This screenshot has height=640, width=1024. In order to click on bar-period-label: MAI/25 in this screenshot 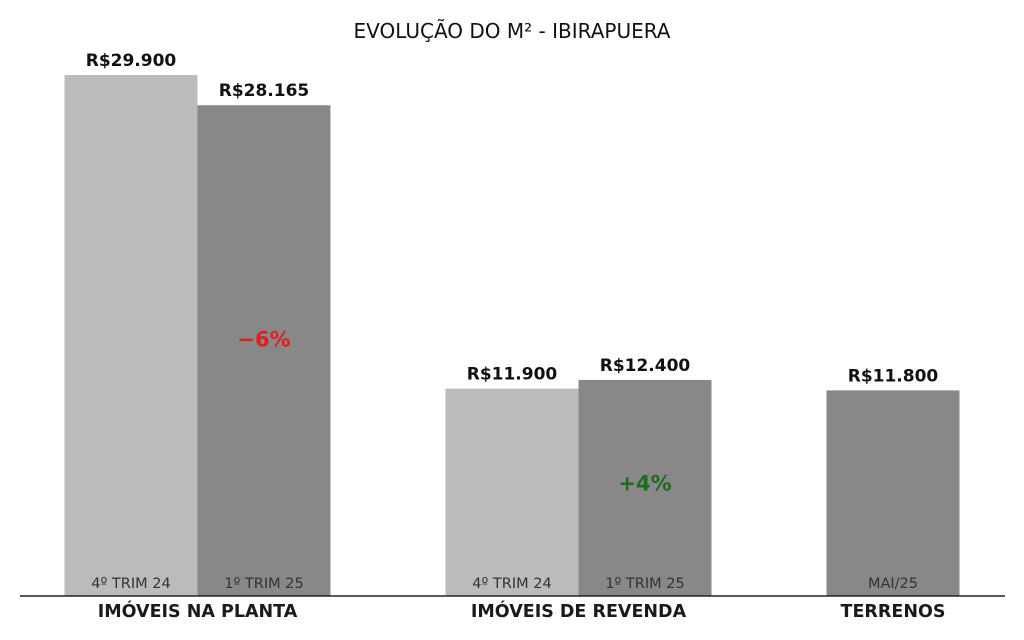, I will do `click(893, 584)`.